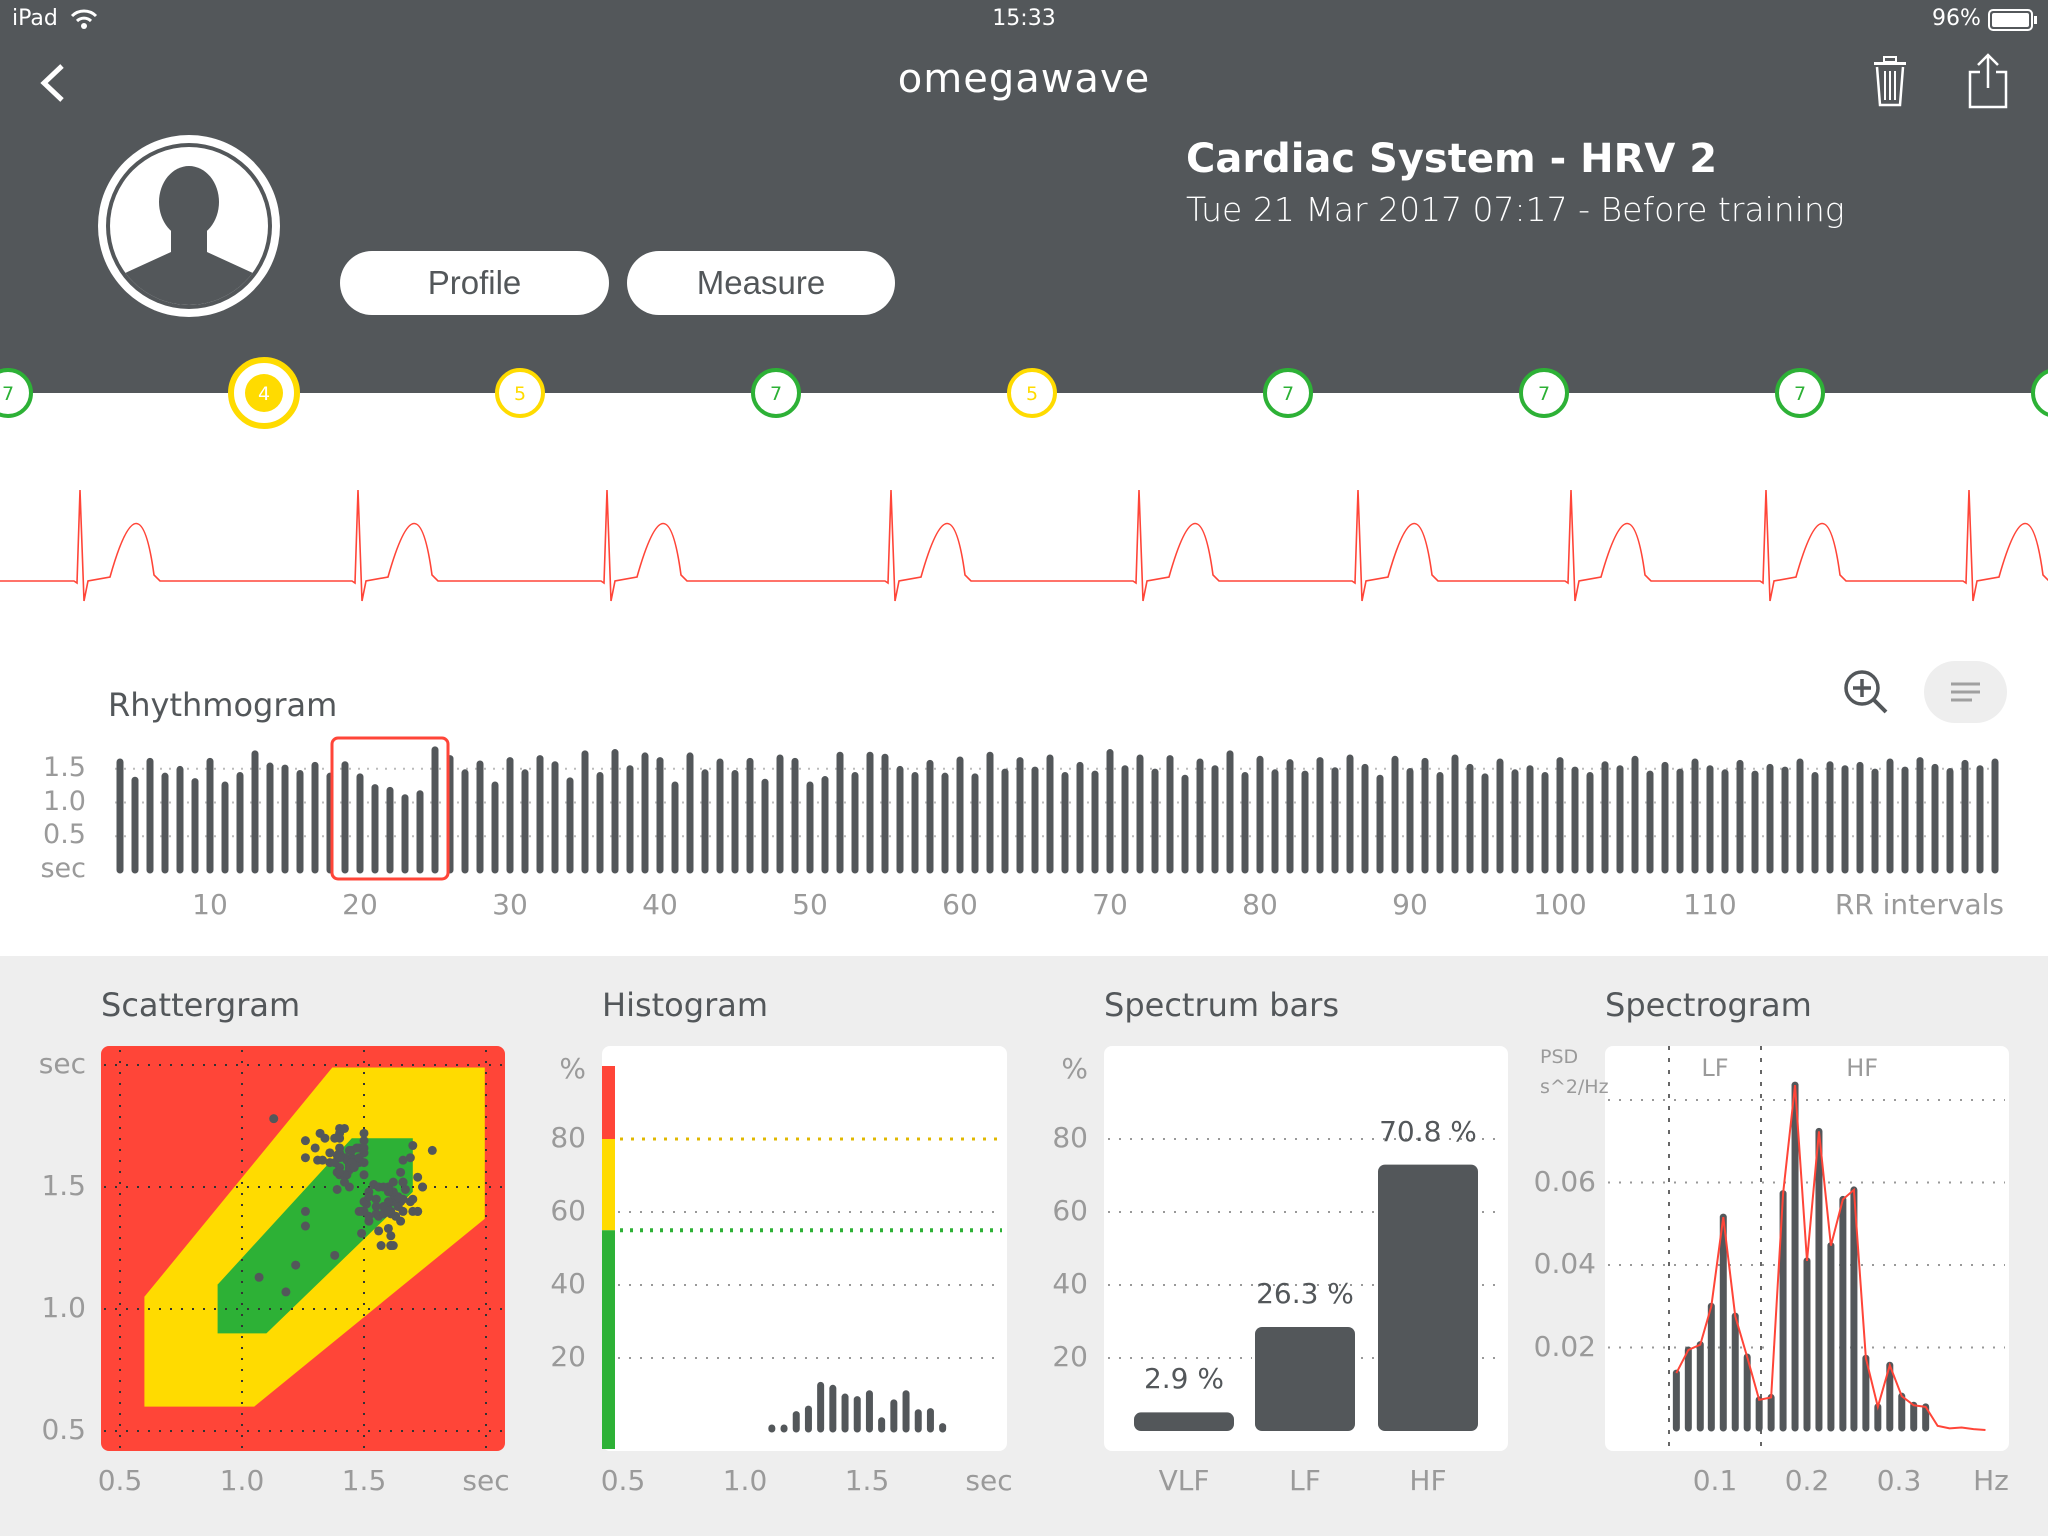 Image resolution: width=2048 pixels, height=1536 pixels. I want to click on wifi-icon, so click(84, 19).